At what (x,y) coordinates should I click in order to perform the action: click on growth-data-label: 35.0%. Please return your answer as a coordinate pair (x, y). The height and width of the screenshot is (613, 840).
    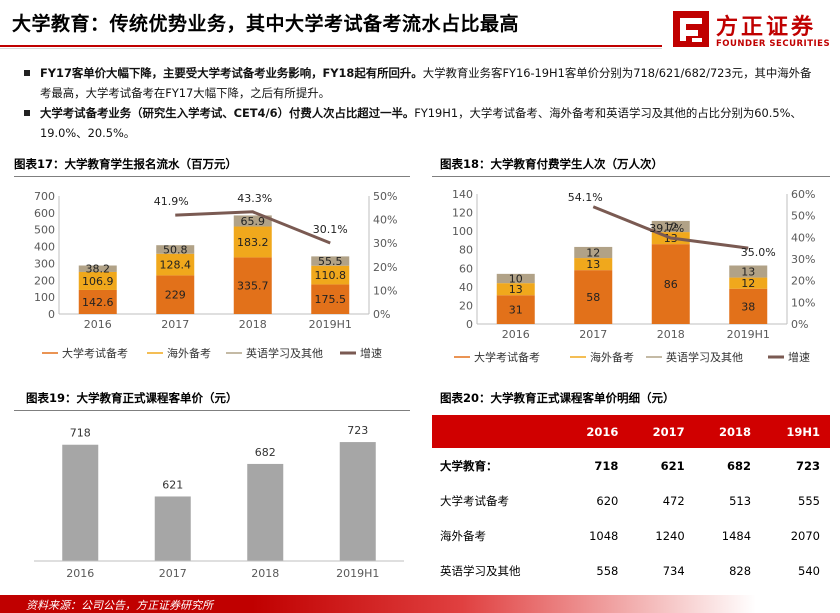
    Looking at the image, I should click on (758, 252).